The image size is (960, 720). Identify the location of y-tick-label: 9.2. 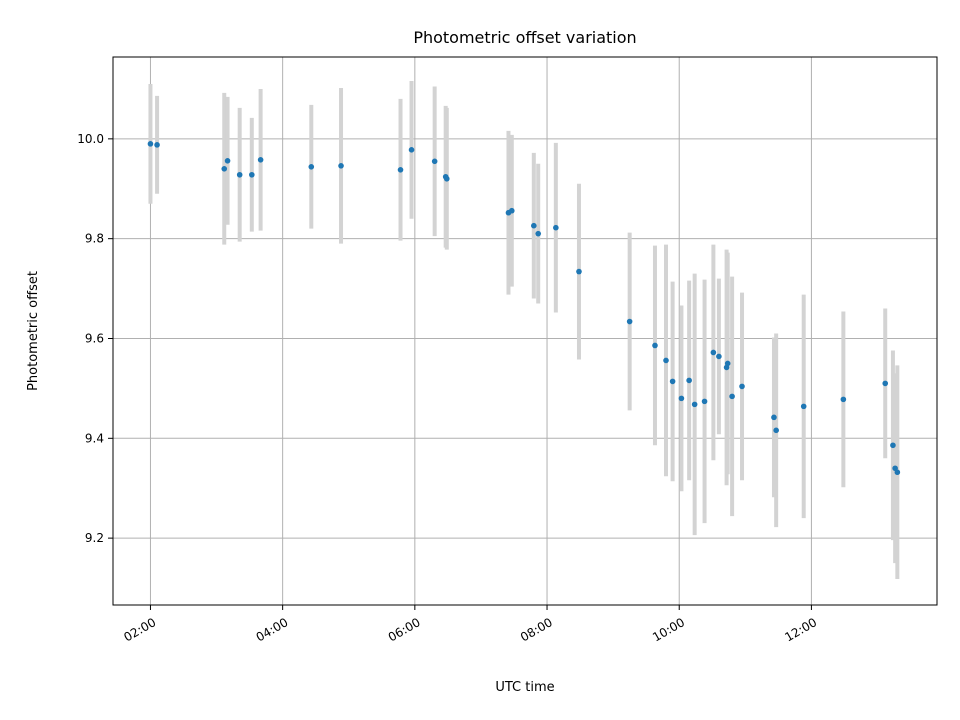
(94, 538).